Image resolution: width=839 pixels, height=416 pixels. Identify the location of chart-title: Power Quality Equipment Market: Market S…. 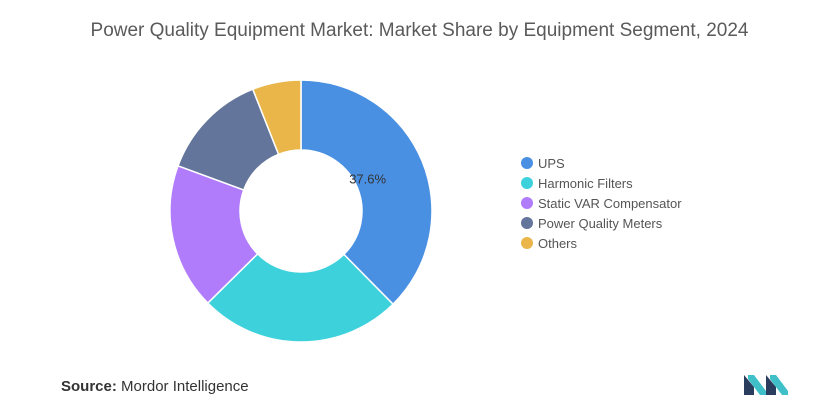
(419, 30).